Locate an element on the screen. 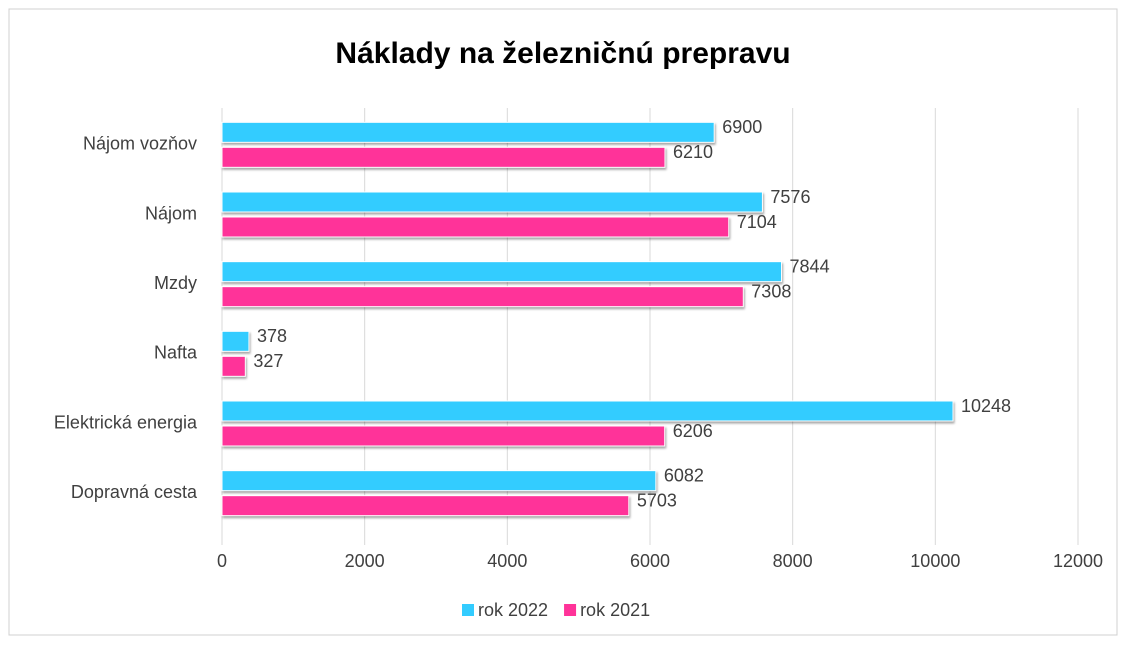 The image size is (1126, 649). data-label: 327 is located at coordinates (268, 361).